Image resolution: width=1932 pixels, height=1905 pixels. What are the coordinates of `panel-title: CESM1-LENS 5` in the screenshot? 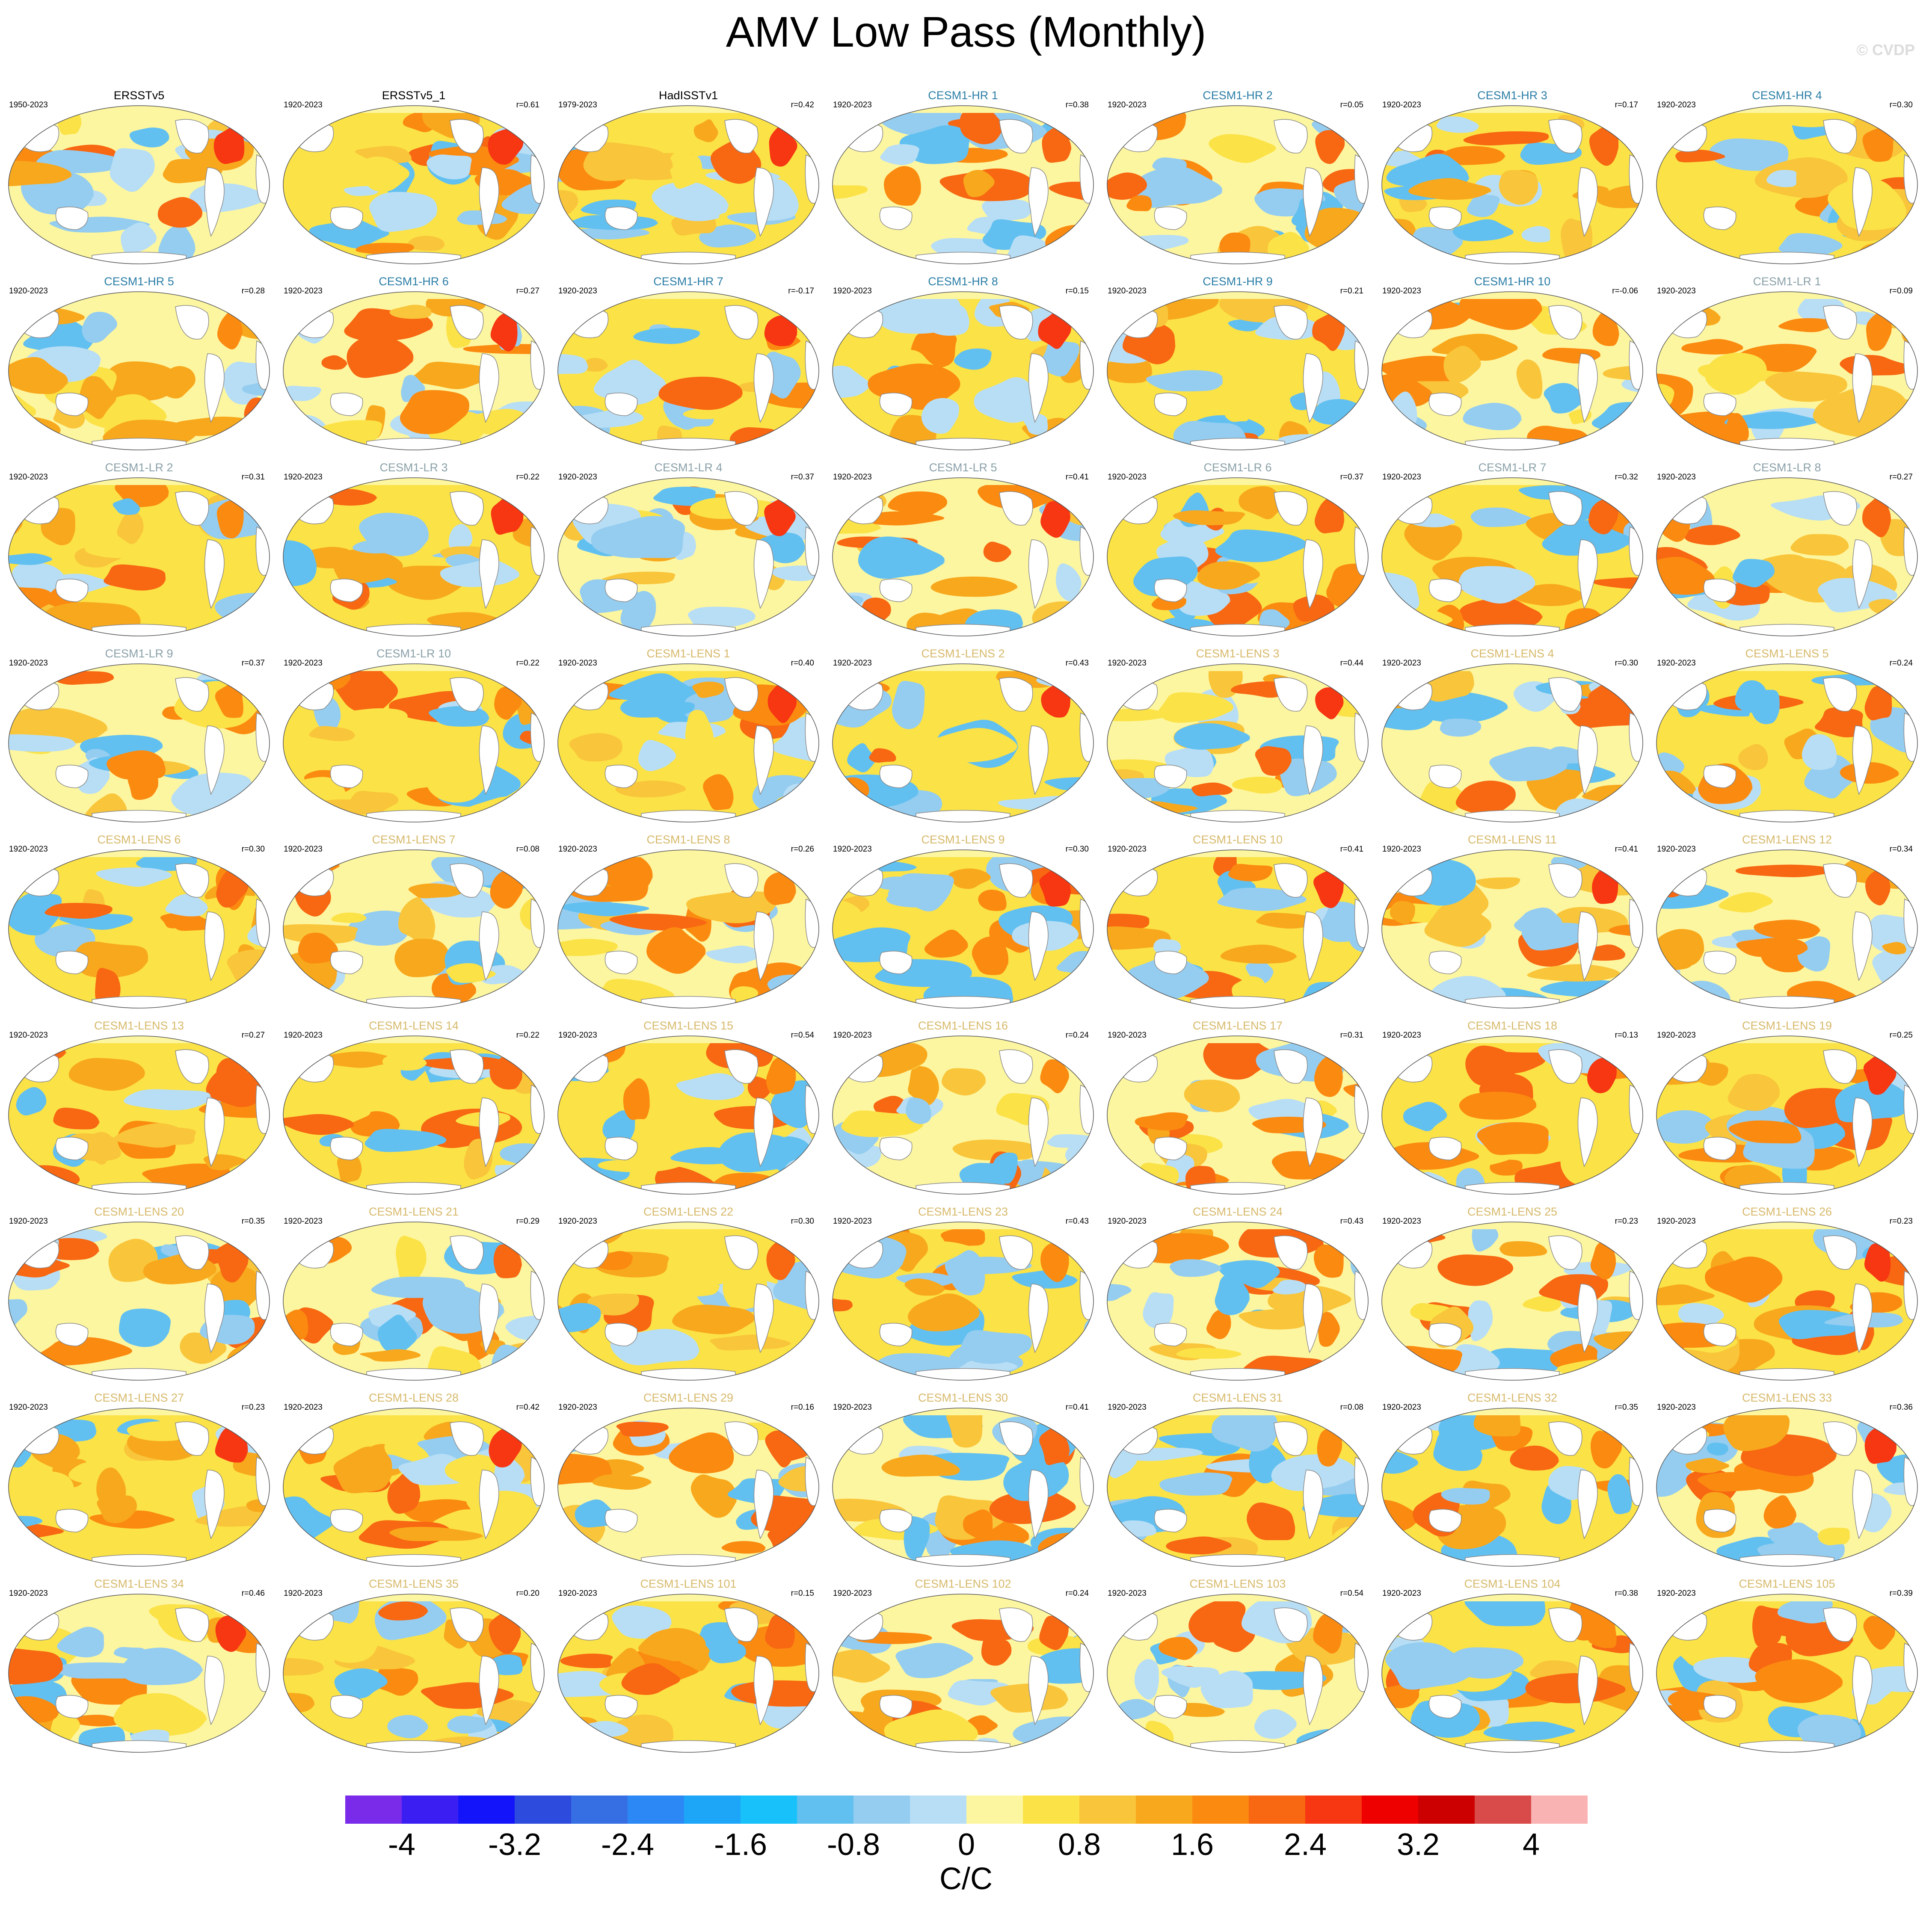 It's located at (1787, 653).